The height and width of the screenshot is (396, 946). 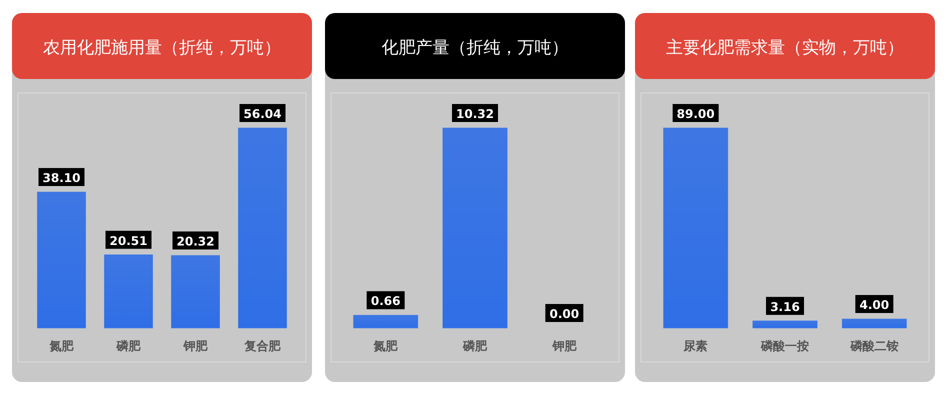 I want to click on data-label: 89.00, so click(x=695, y=114).